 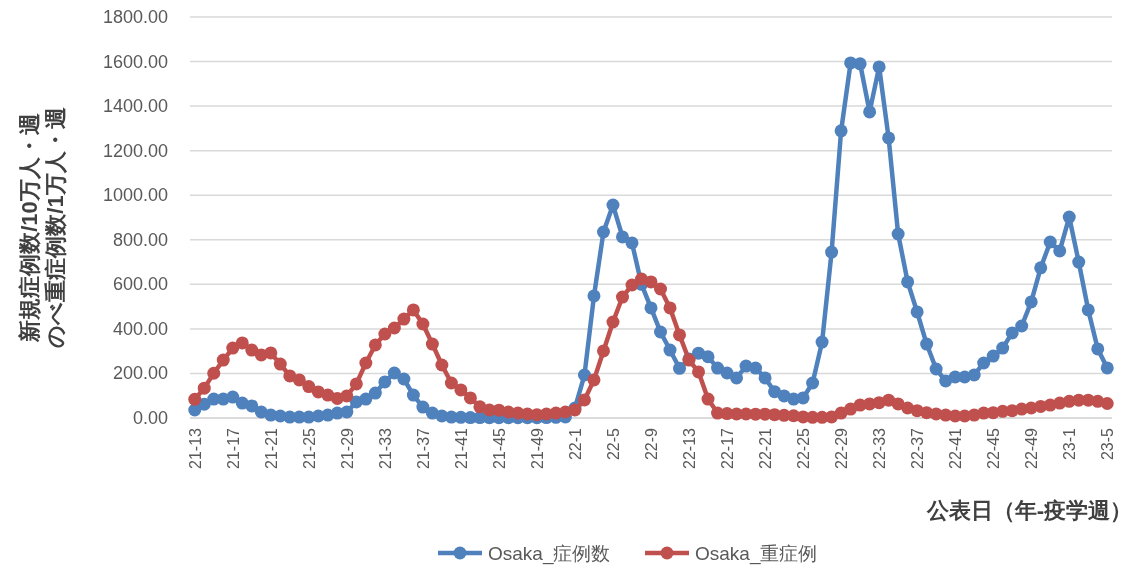 What do you see at coordinates (385, 448) in the screenshot?
I see `x-tick-label: 21-33` at bounding box center [385, 448].